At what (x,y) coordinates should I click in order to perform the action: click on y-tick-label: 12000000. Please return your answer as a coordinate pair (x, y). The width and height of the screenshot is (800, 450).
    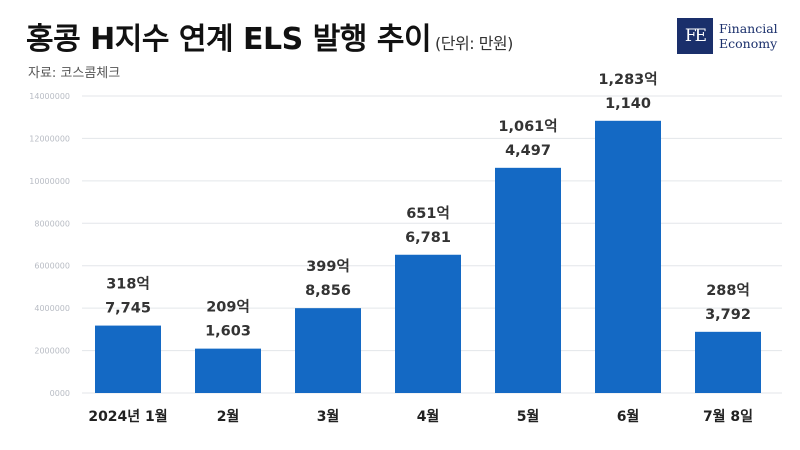
    Looking at the image, I should click on (49, 138).